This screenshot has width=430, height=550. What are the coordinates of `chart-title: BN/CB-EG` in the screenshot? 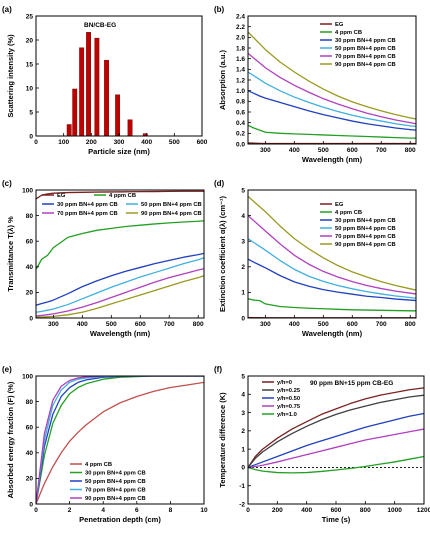 It's located at (100, 25).